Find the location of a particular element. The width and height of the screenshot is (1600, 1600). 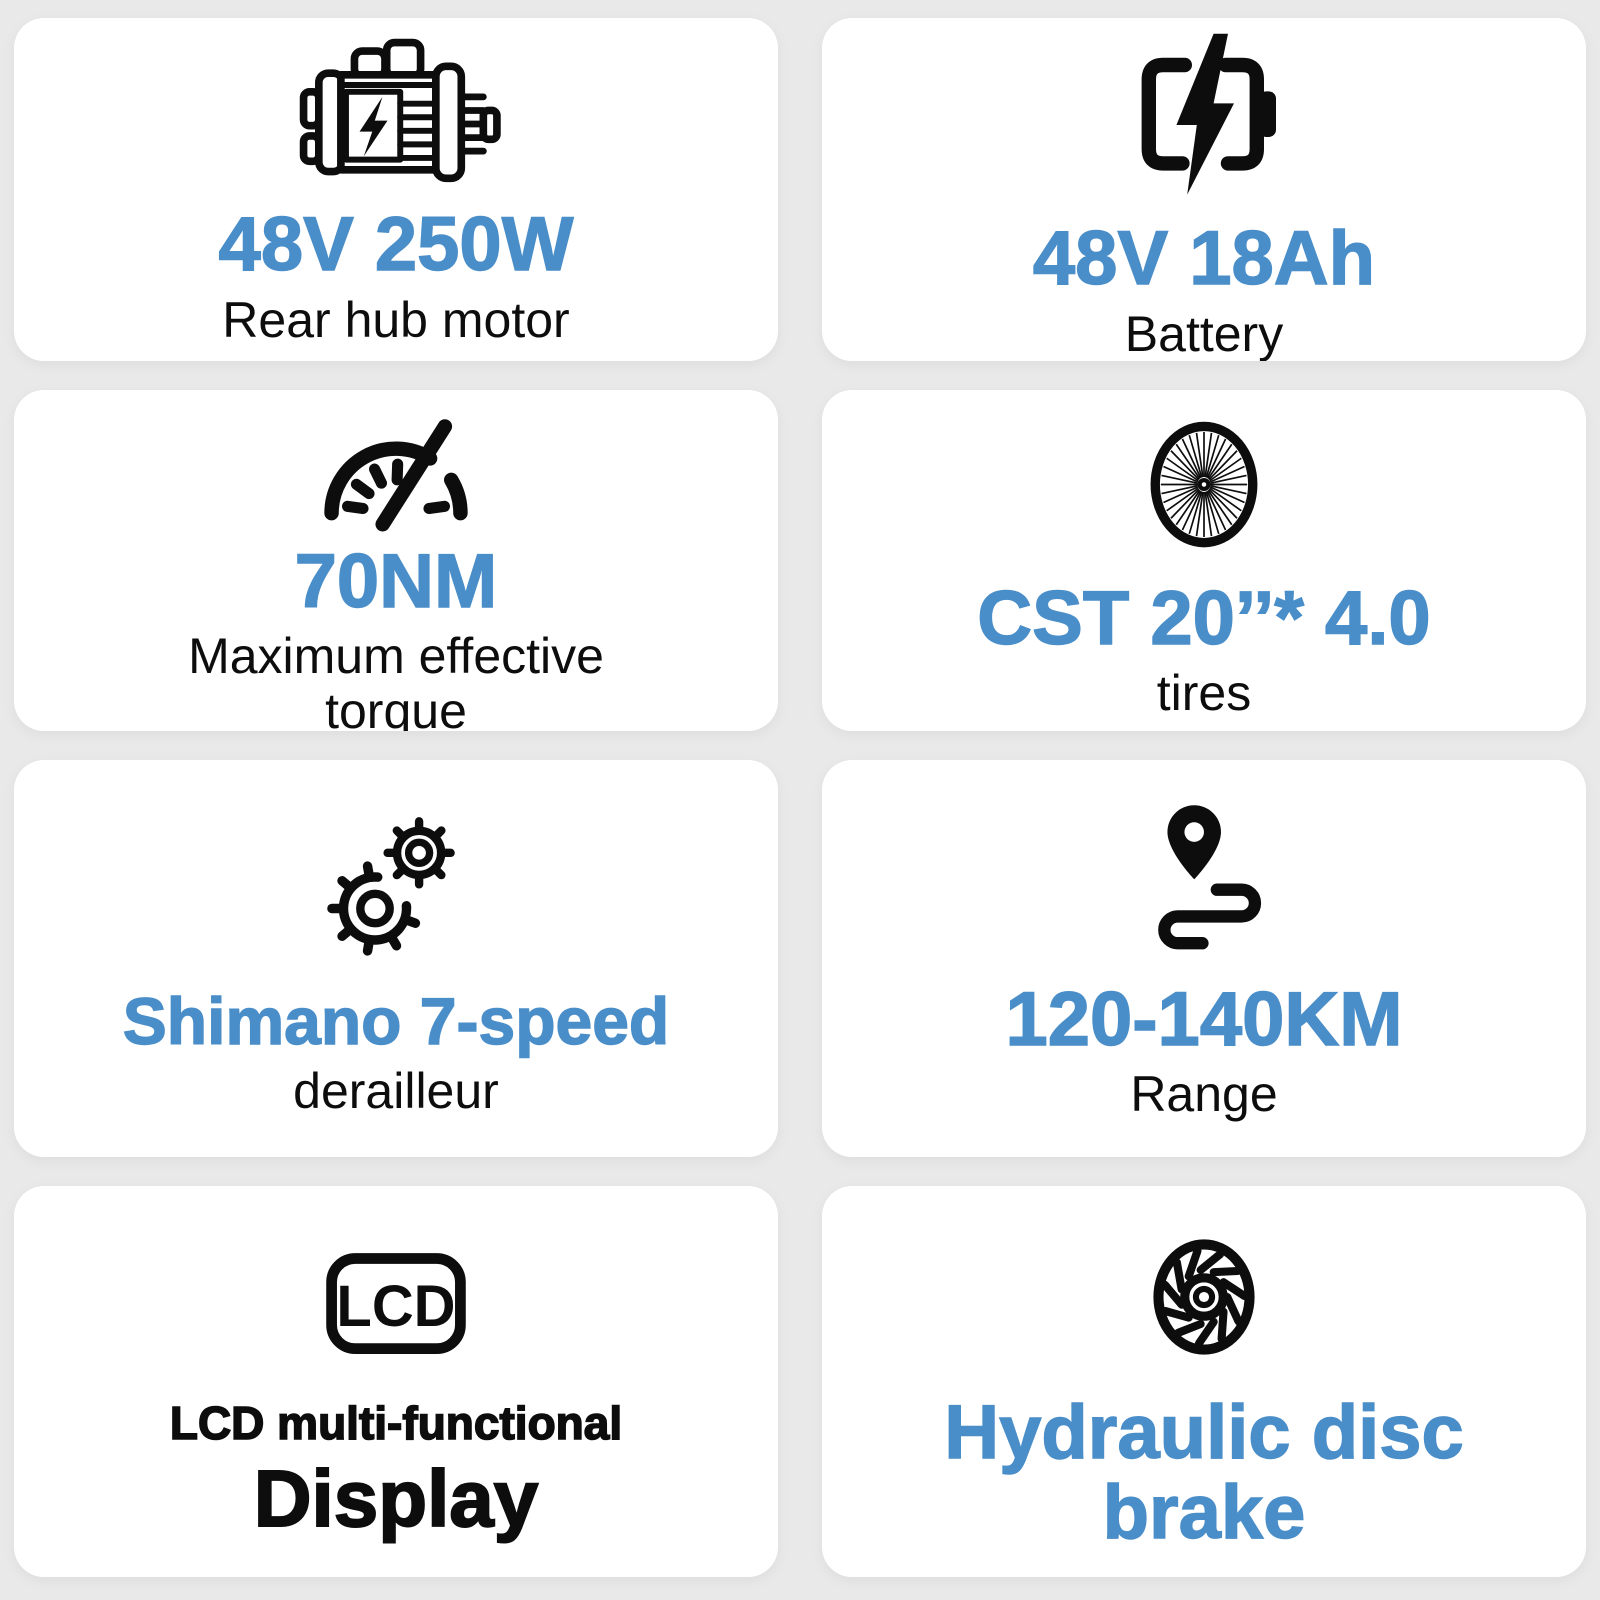

spec-headline: Hydraulic disc brake is located at coordinates (1204, 1472).